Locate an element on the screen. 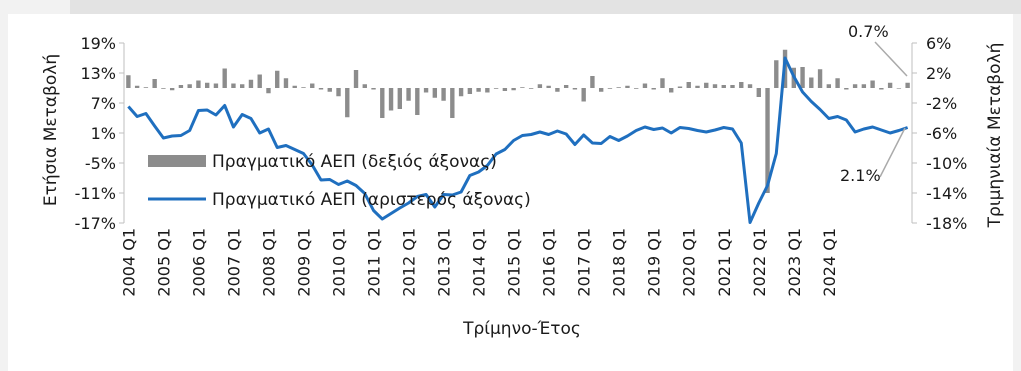 The image size is (1021, 371). y-right-tick-label: -18% is located at coordinates (946, 223).